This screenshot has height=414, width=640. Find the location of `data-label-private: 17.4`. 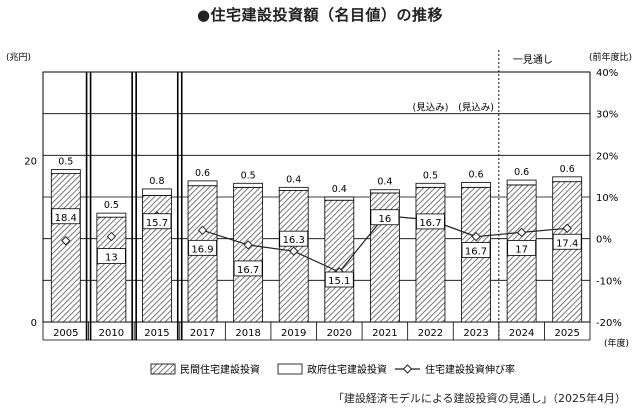

data-label-private: 17.4 is located at coordinates (567, 243).